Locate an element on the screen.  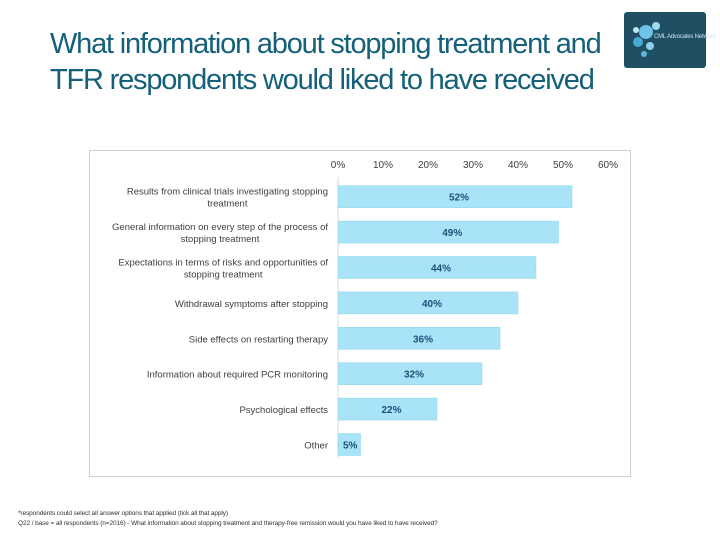
data-label: 5% is located at coordinates (350, 446).